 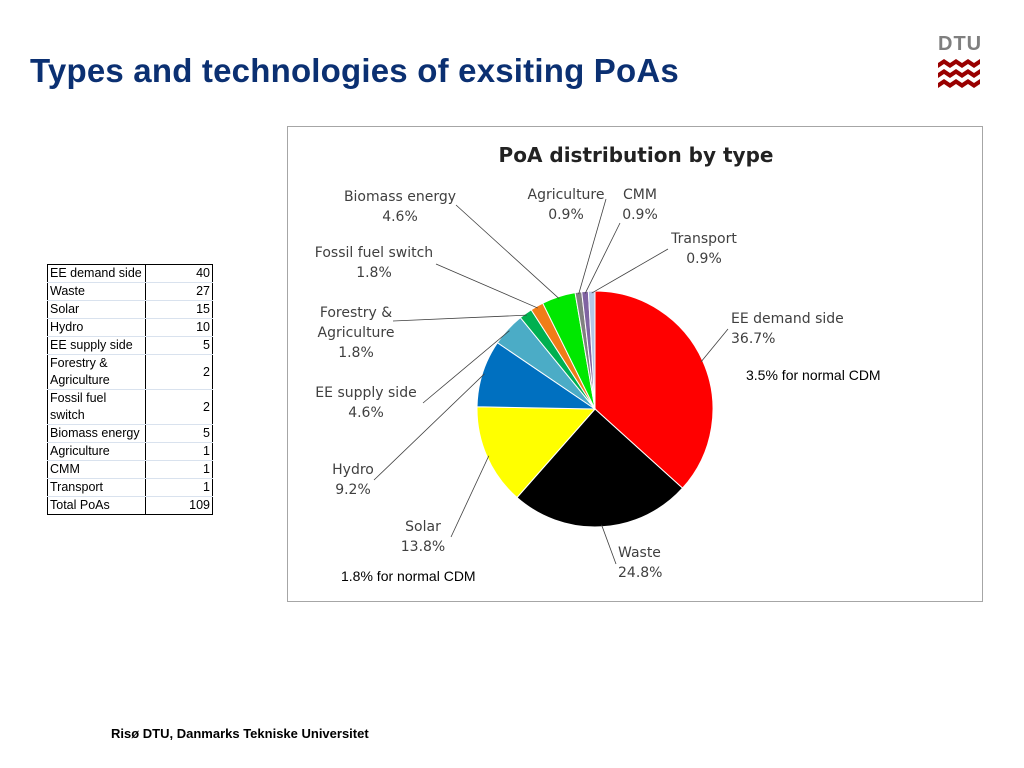 I want to click on dtu-logo-text: DTU, so click(x=960, y=44).